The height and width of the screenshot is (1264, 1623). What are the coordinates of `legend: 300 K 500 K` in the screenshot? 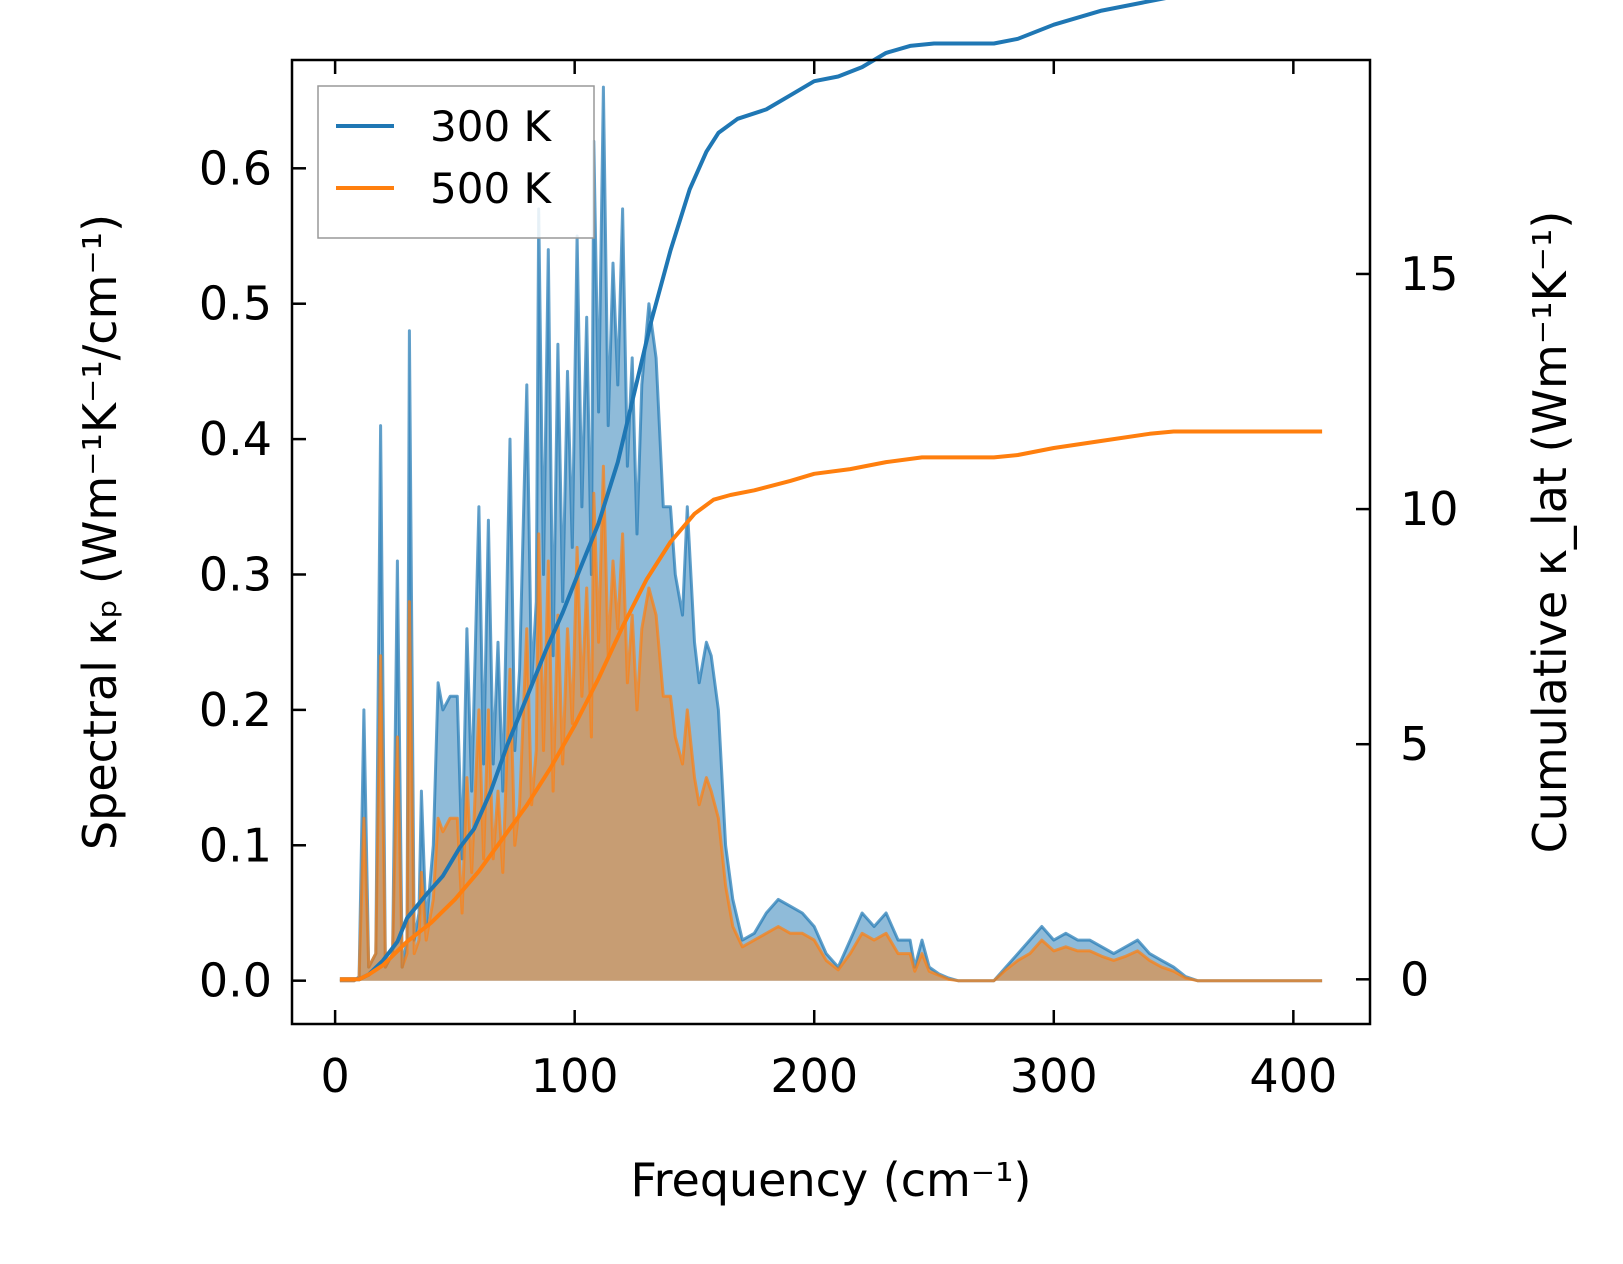 It's located at (456, 162).